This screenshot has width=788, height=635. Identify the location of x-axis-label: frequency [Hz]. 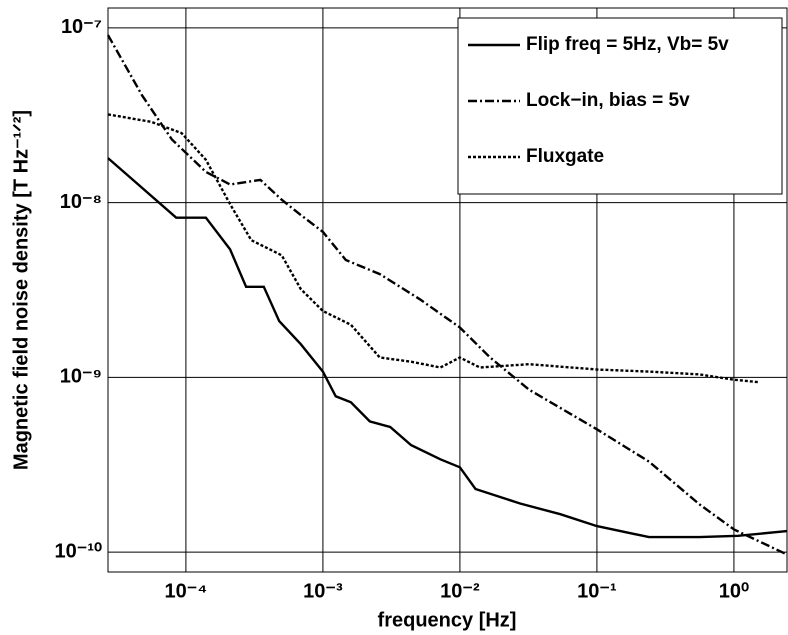
(447, 620).